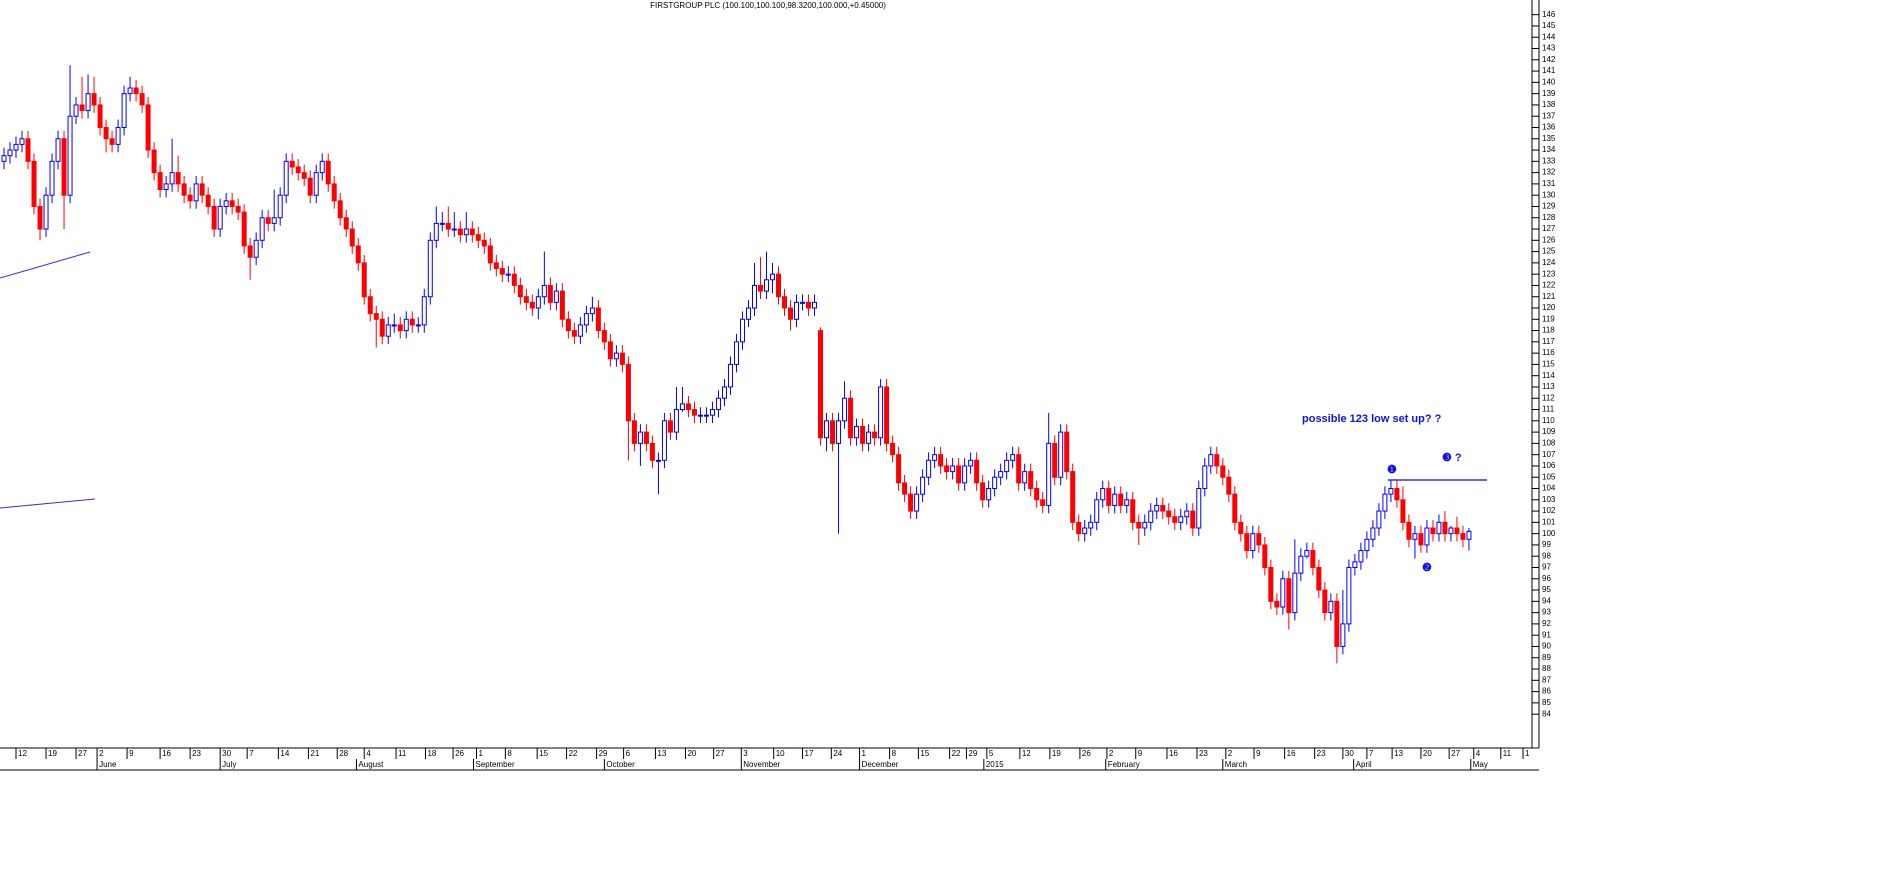 The height and width of the screenshot is (889, 1883). I want to click on y-tick-label: 141, so click(1549, 70).